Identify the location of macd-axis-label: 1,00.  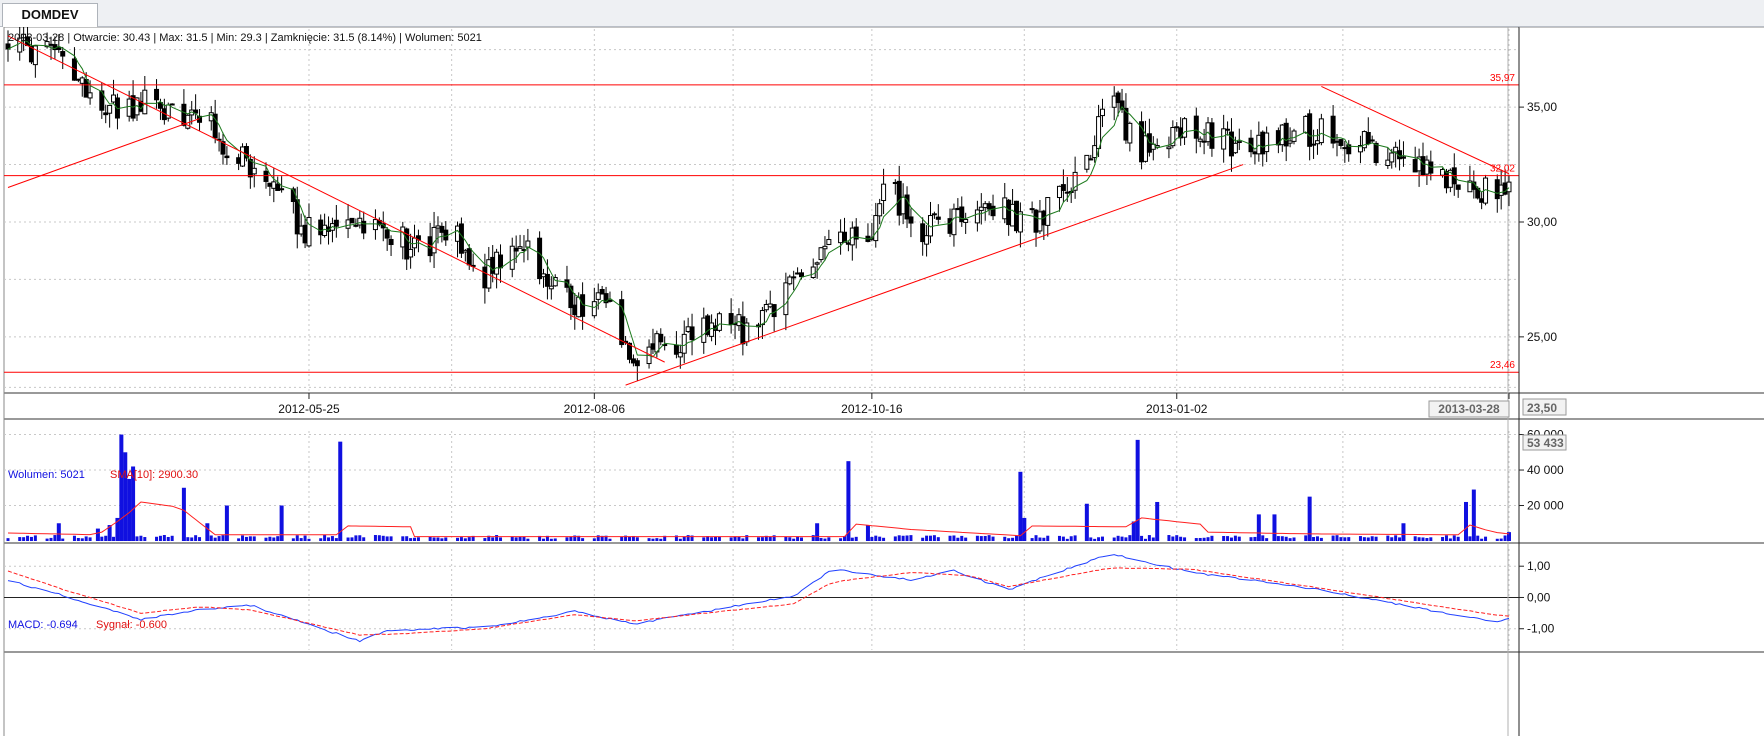
(1539, 566).